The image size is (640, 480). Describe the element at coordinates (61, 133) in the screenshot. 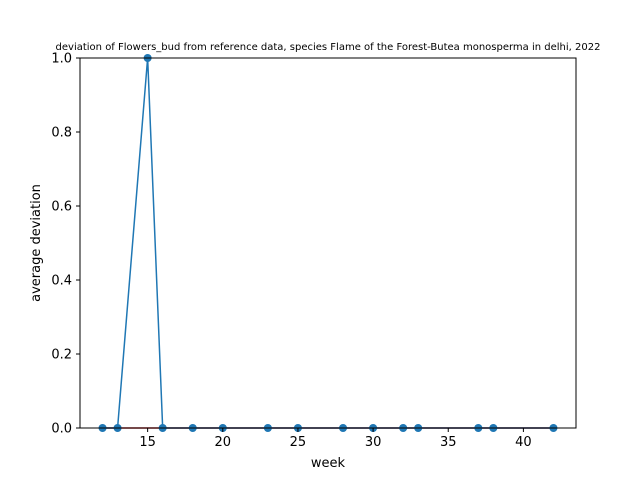

I see `y-tick-label: 0.8` at that location.